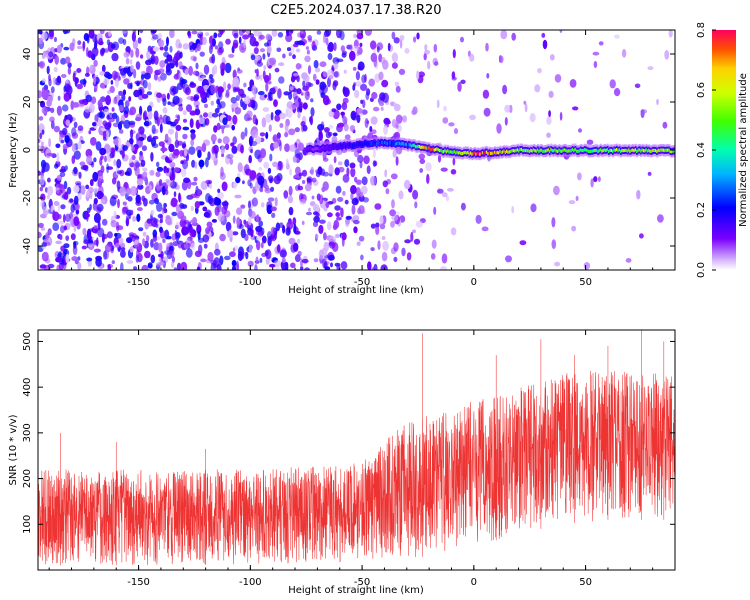 Image resolution: width=750 pixels, height=600 pixels. Describe the element at coordinates (250, 282) in the screenshot. I see `x-tick-label: -100` at that location.